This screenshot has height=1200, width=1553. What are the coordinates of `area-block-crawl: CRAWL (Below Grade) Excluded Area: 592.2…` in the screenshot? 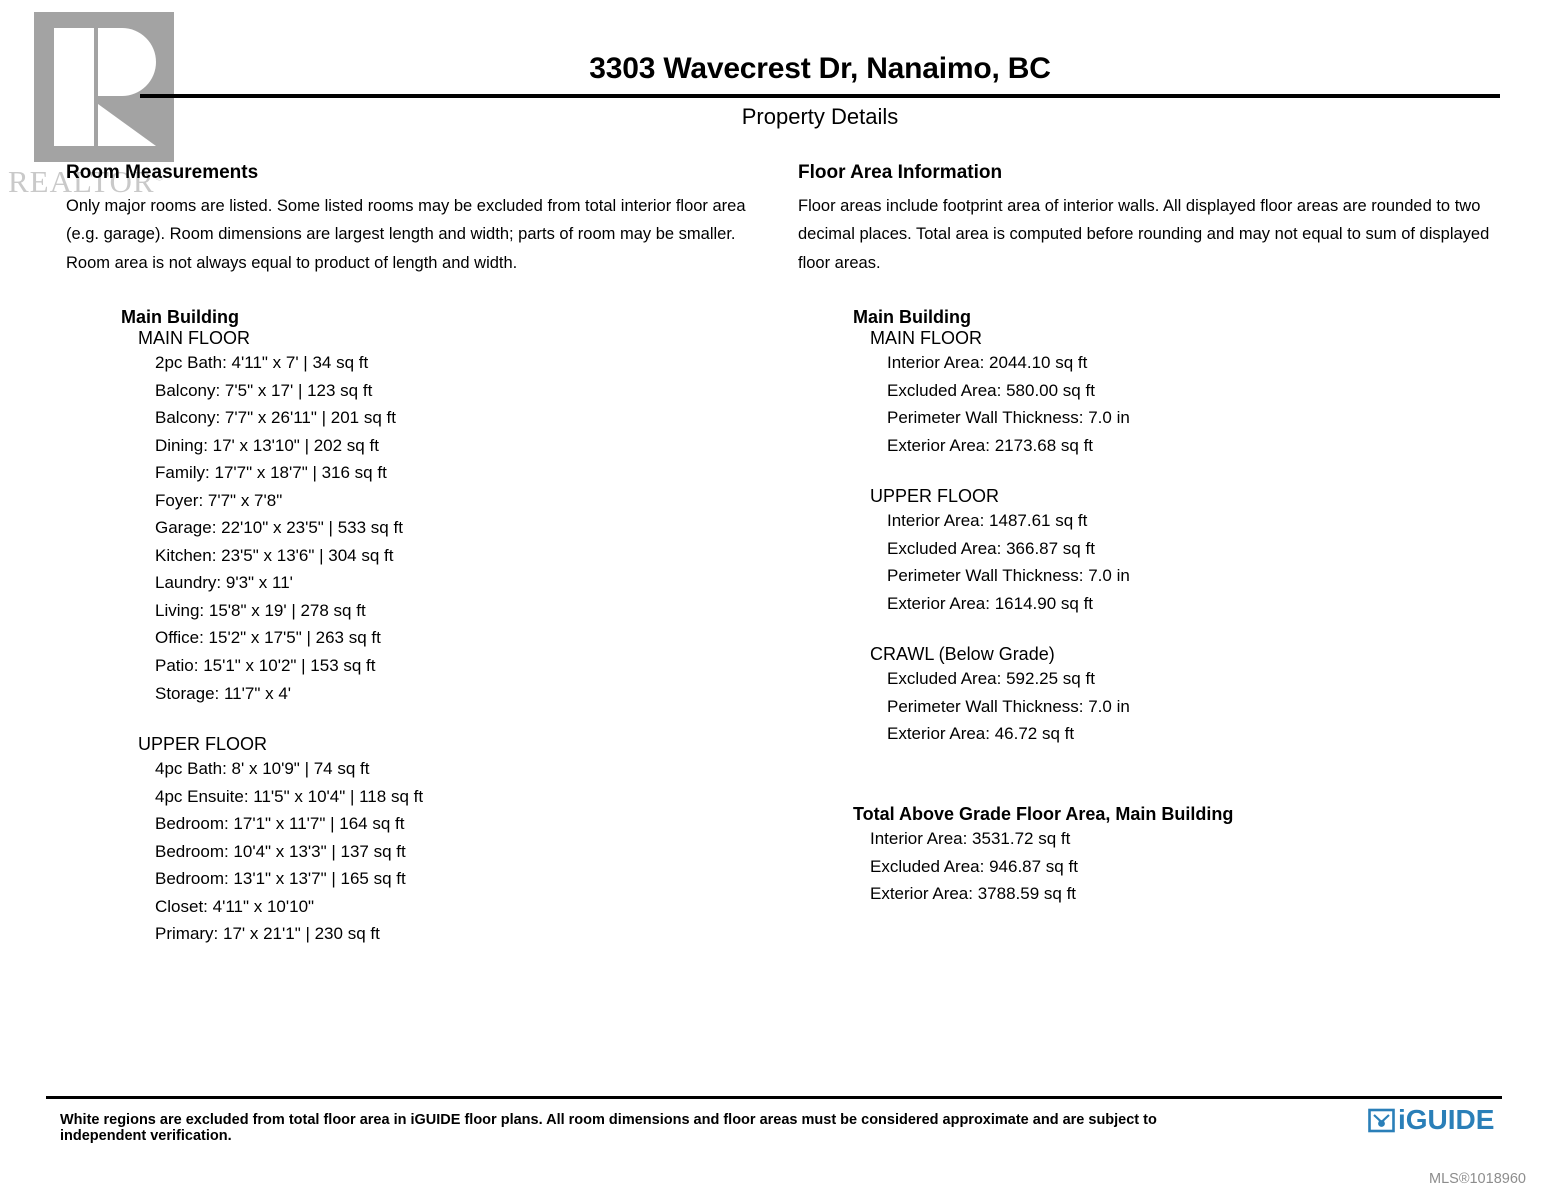 It's located at (1155, 696).